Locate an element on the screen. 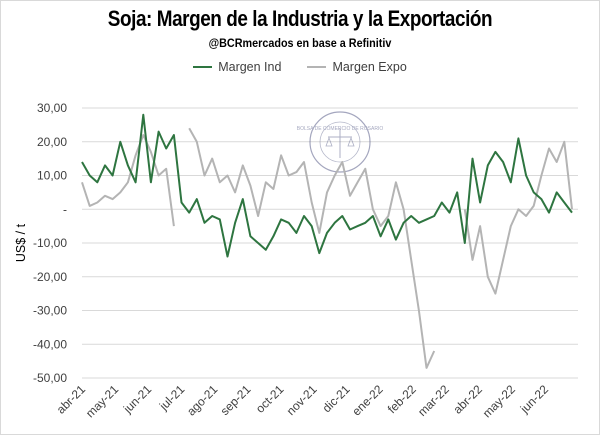 The image size is (600, 435). x-tick-label: jun-21 is located at coordinates (137, 399).